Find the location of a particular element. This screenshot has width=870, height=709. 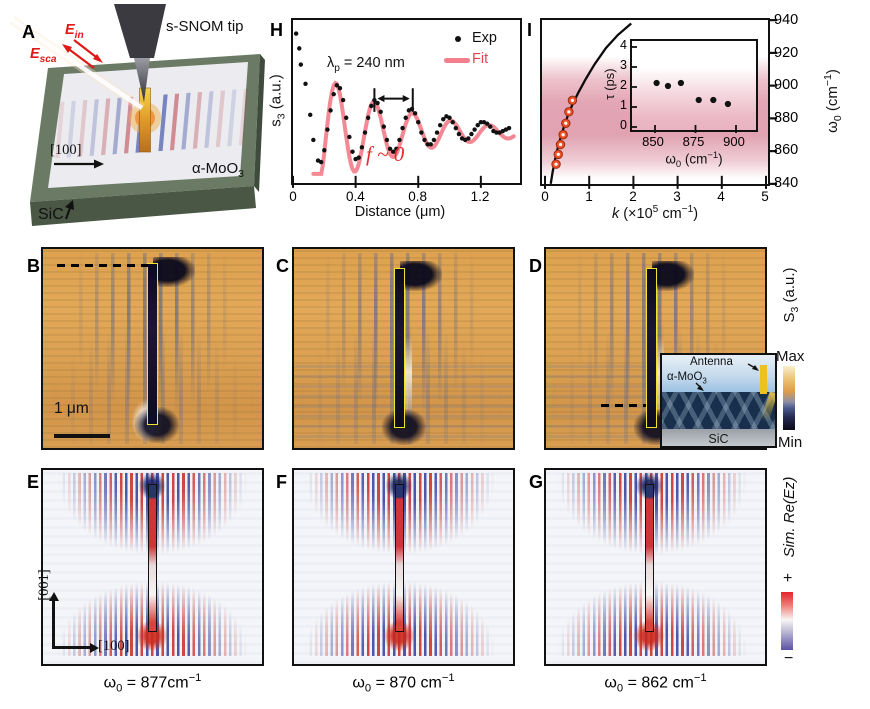

laser-beam is located at coordinates (77, 64).